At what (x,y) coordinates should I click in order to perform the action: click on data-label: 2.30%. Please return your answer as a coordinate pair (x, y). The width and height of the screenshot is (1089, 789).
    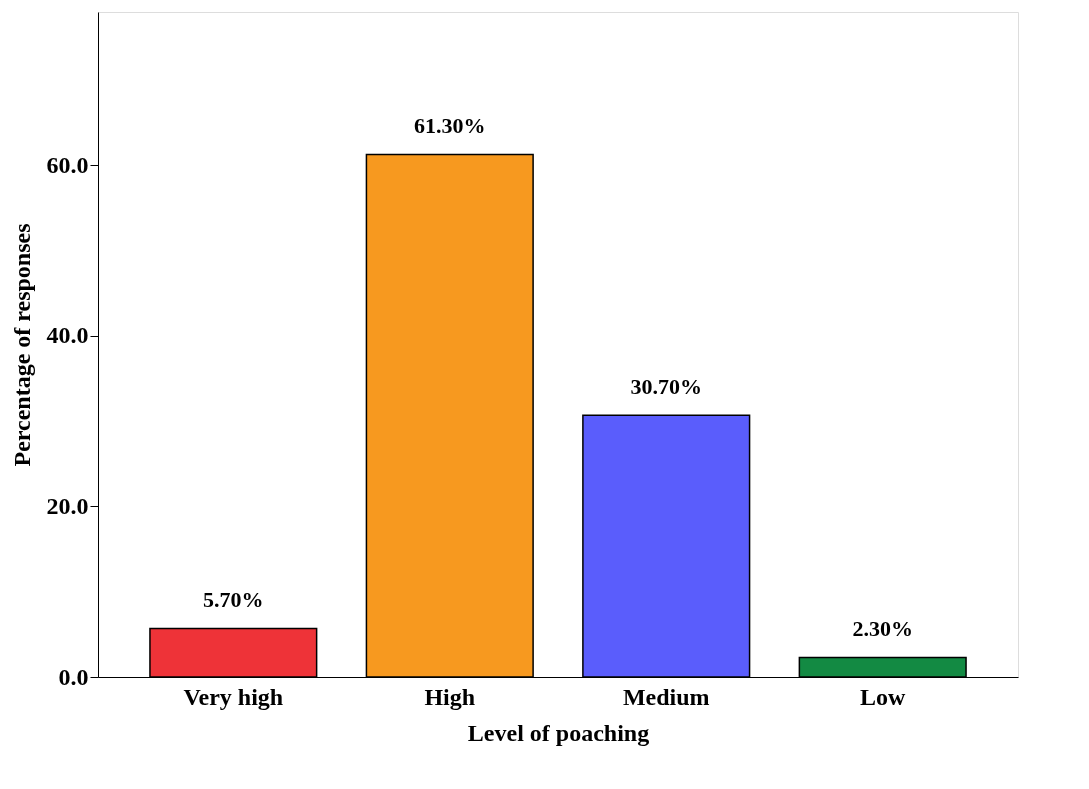
    Looking at the image, I should click on (882, 629).